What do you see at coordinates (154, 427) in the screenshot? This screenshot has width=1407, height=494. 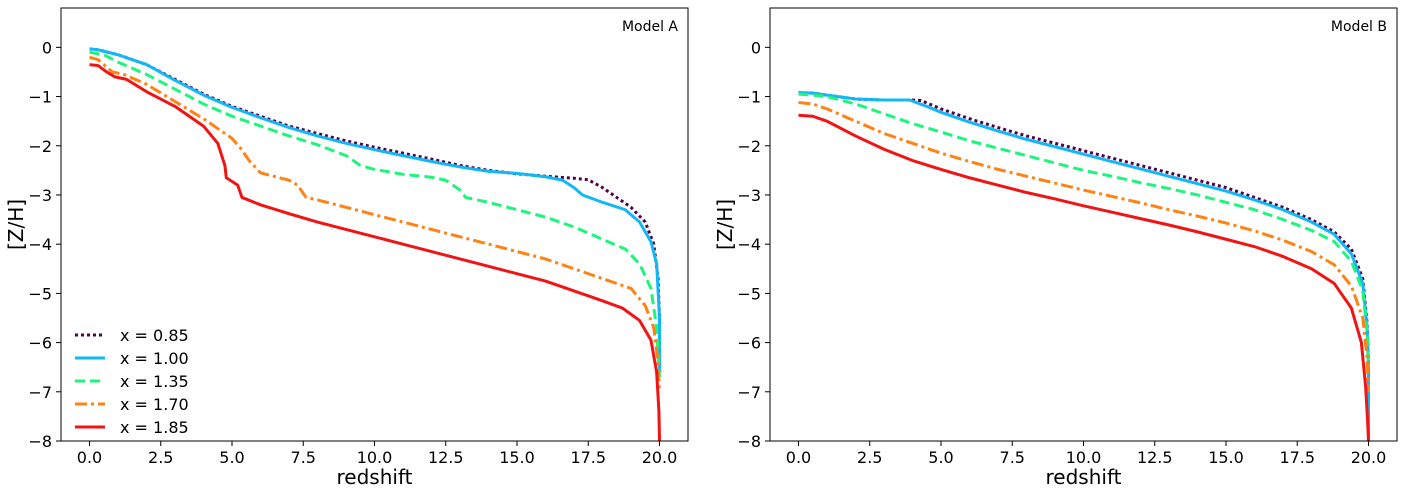 I see `legend-label: x = 1.85` at bounding box center [154, 427].